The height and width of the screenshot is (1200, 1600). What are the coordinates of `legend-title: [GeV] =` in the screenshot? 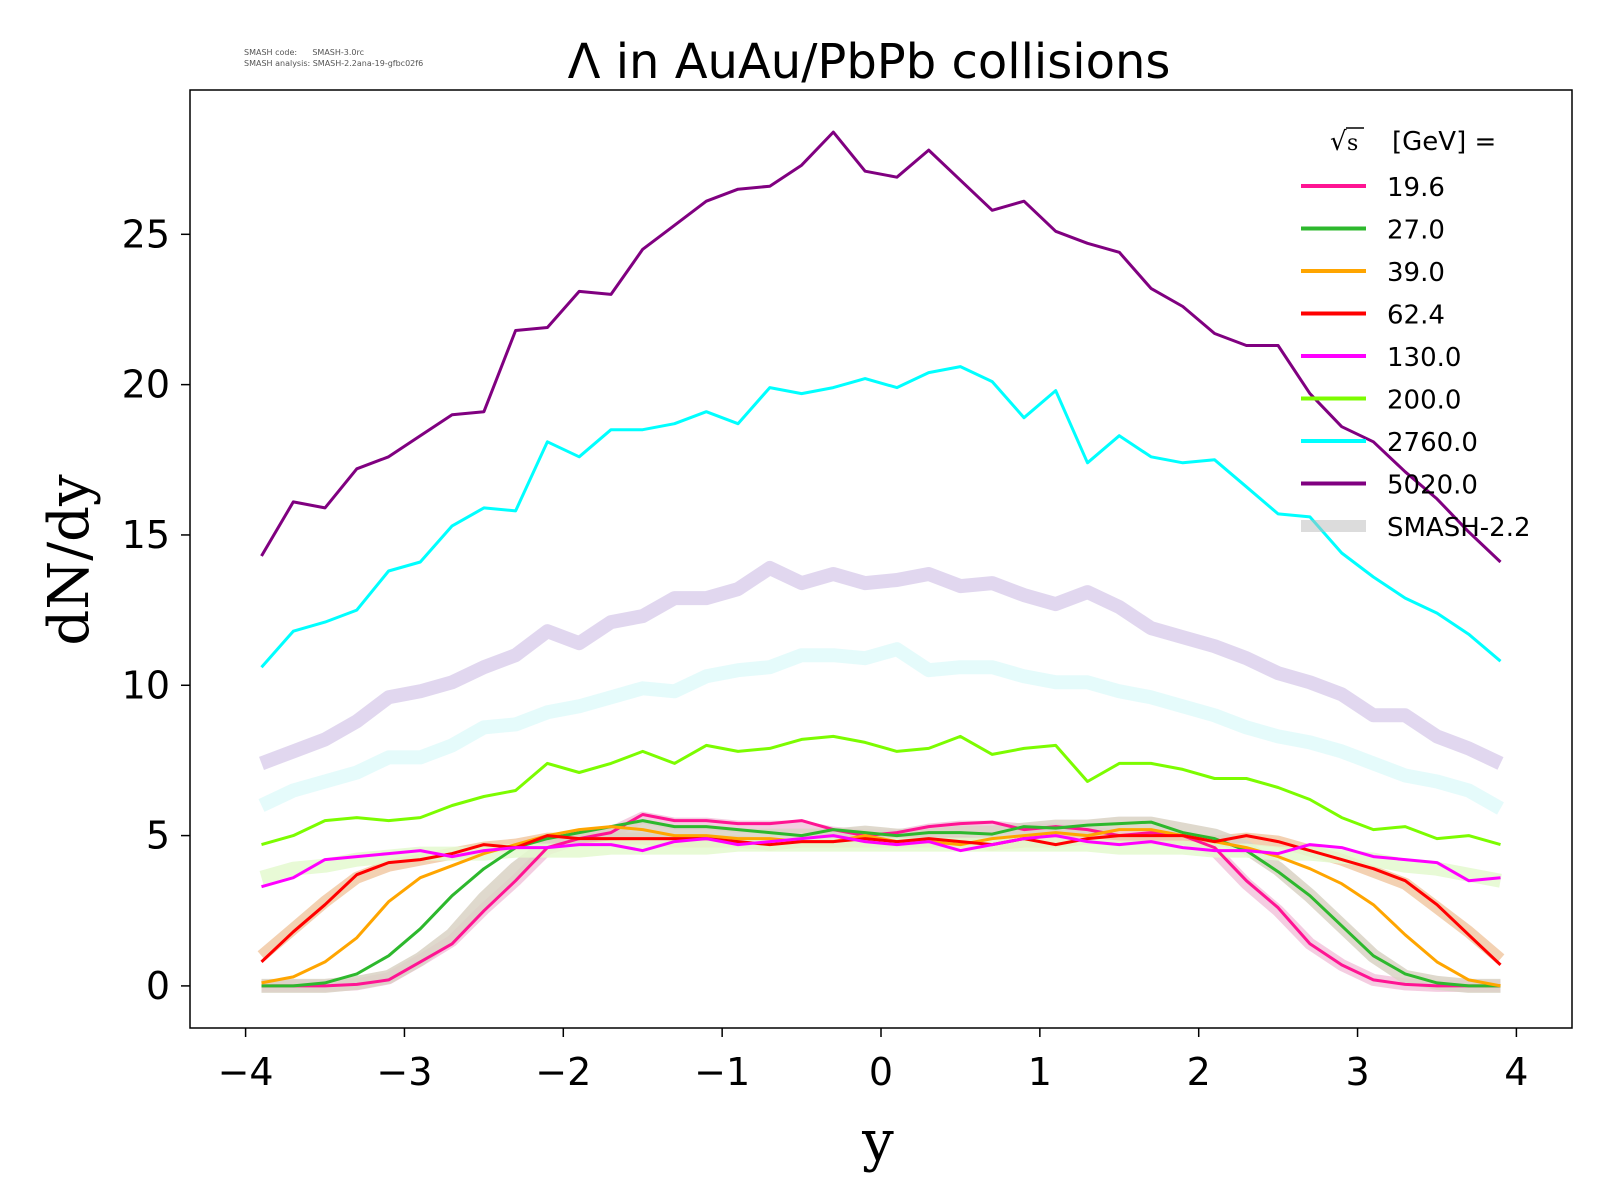 It's located at (1444, 142).